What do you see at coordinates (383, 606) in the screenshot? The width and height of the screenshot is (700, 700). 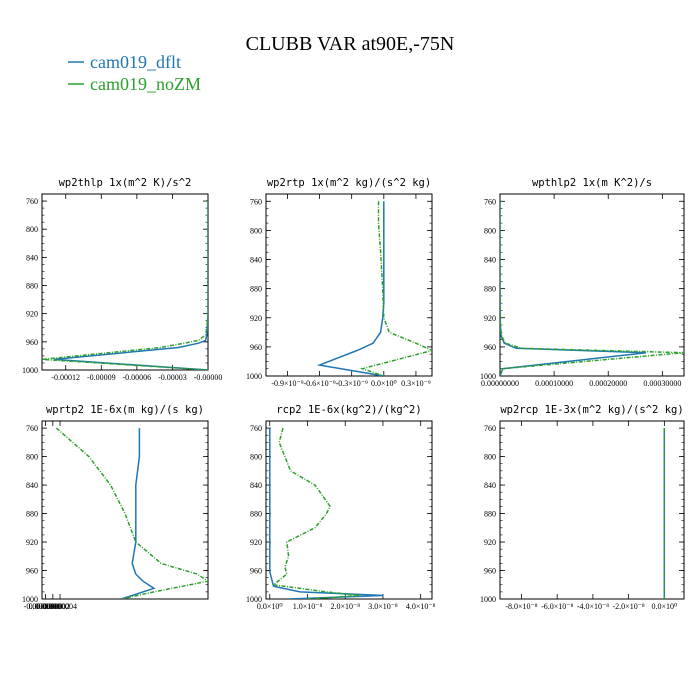 I see `x-tick-label: 3.0×10⁻⁸` at bounding box center [383, 606].